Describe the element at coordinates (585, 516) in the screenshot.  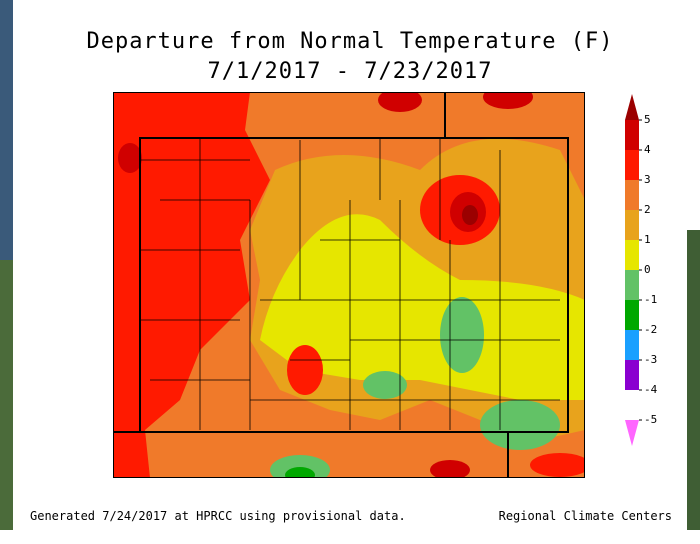
I see `footer-right: Regional Climate Centers` at that location.